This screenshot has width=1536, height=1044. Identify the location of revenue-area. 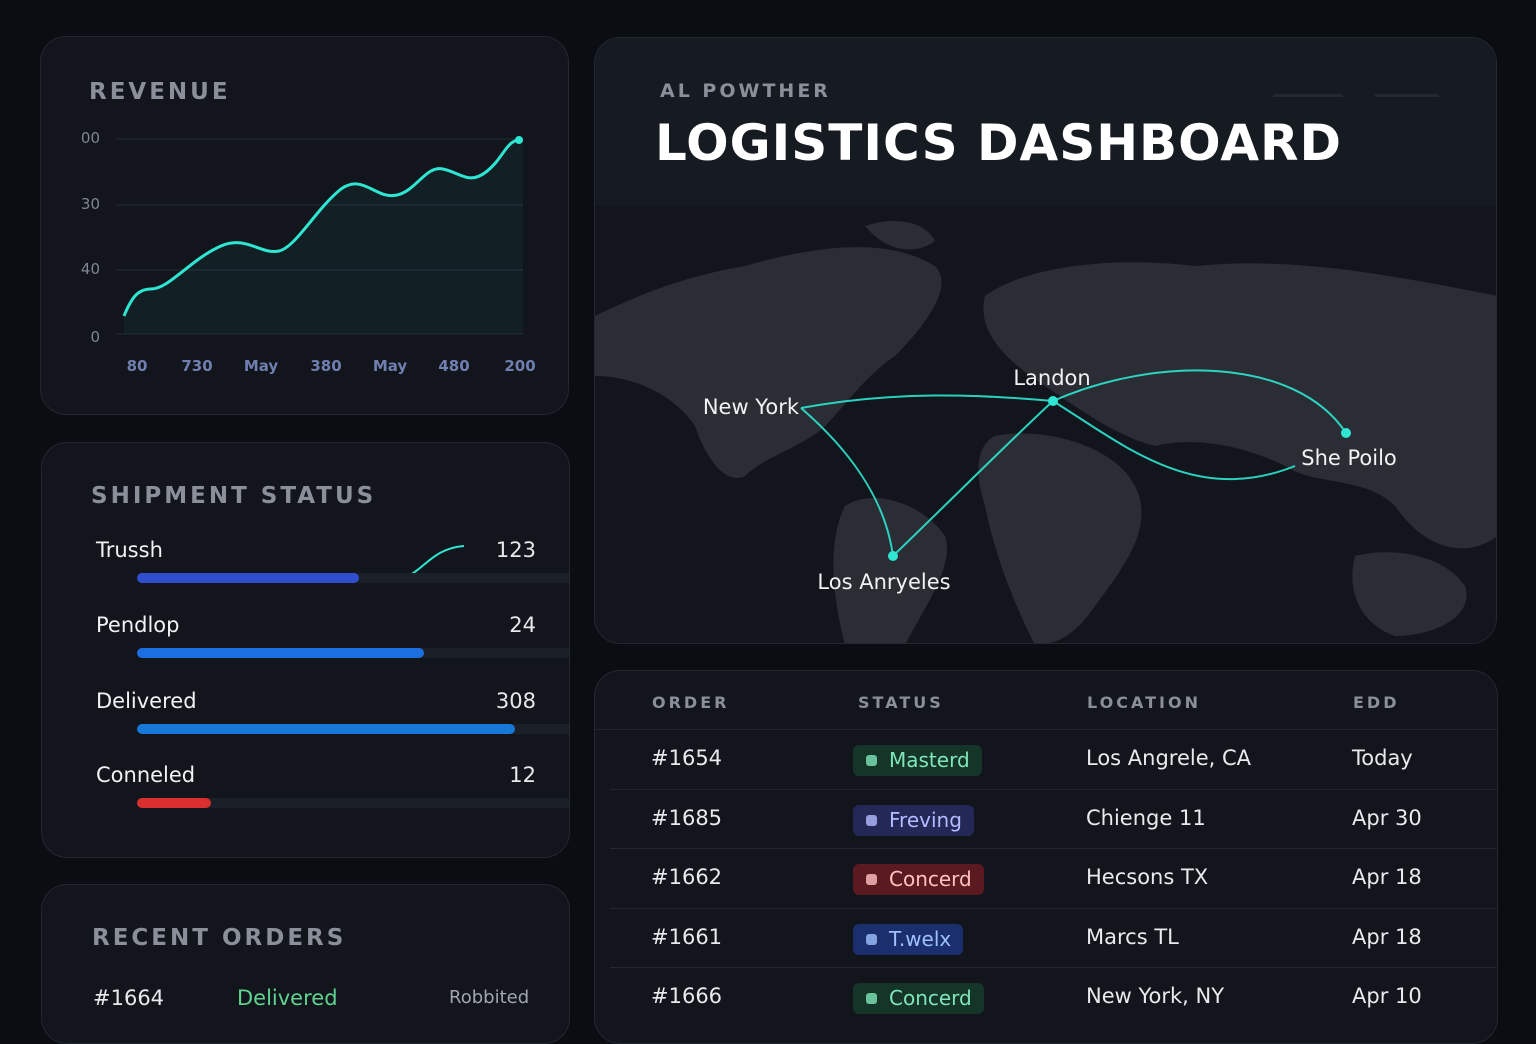
(323, 237).